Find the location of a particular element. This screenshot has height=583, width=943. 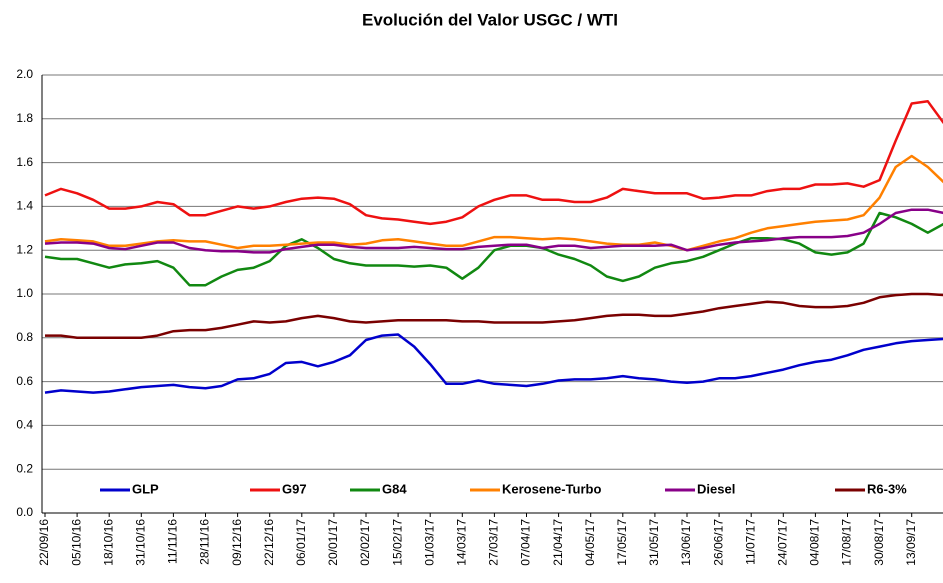

x-tick-label: 17/08/17 is located at coordinates (847, 542).